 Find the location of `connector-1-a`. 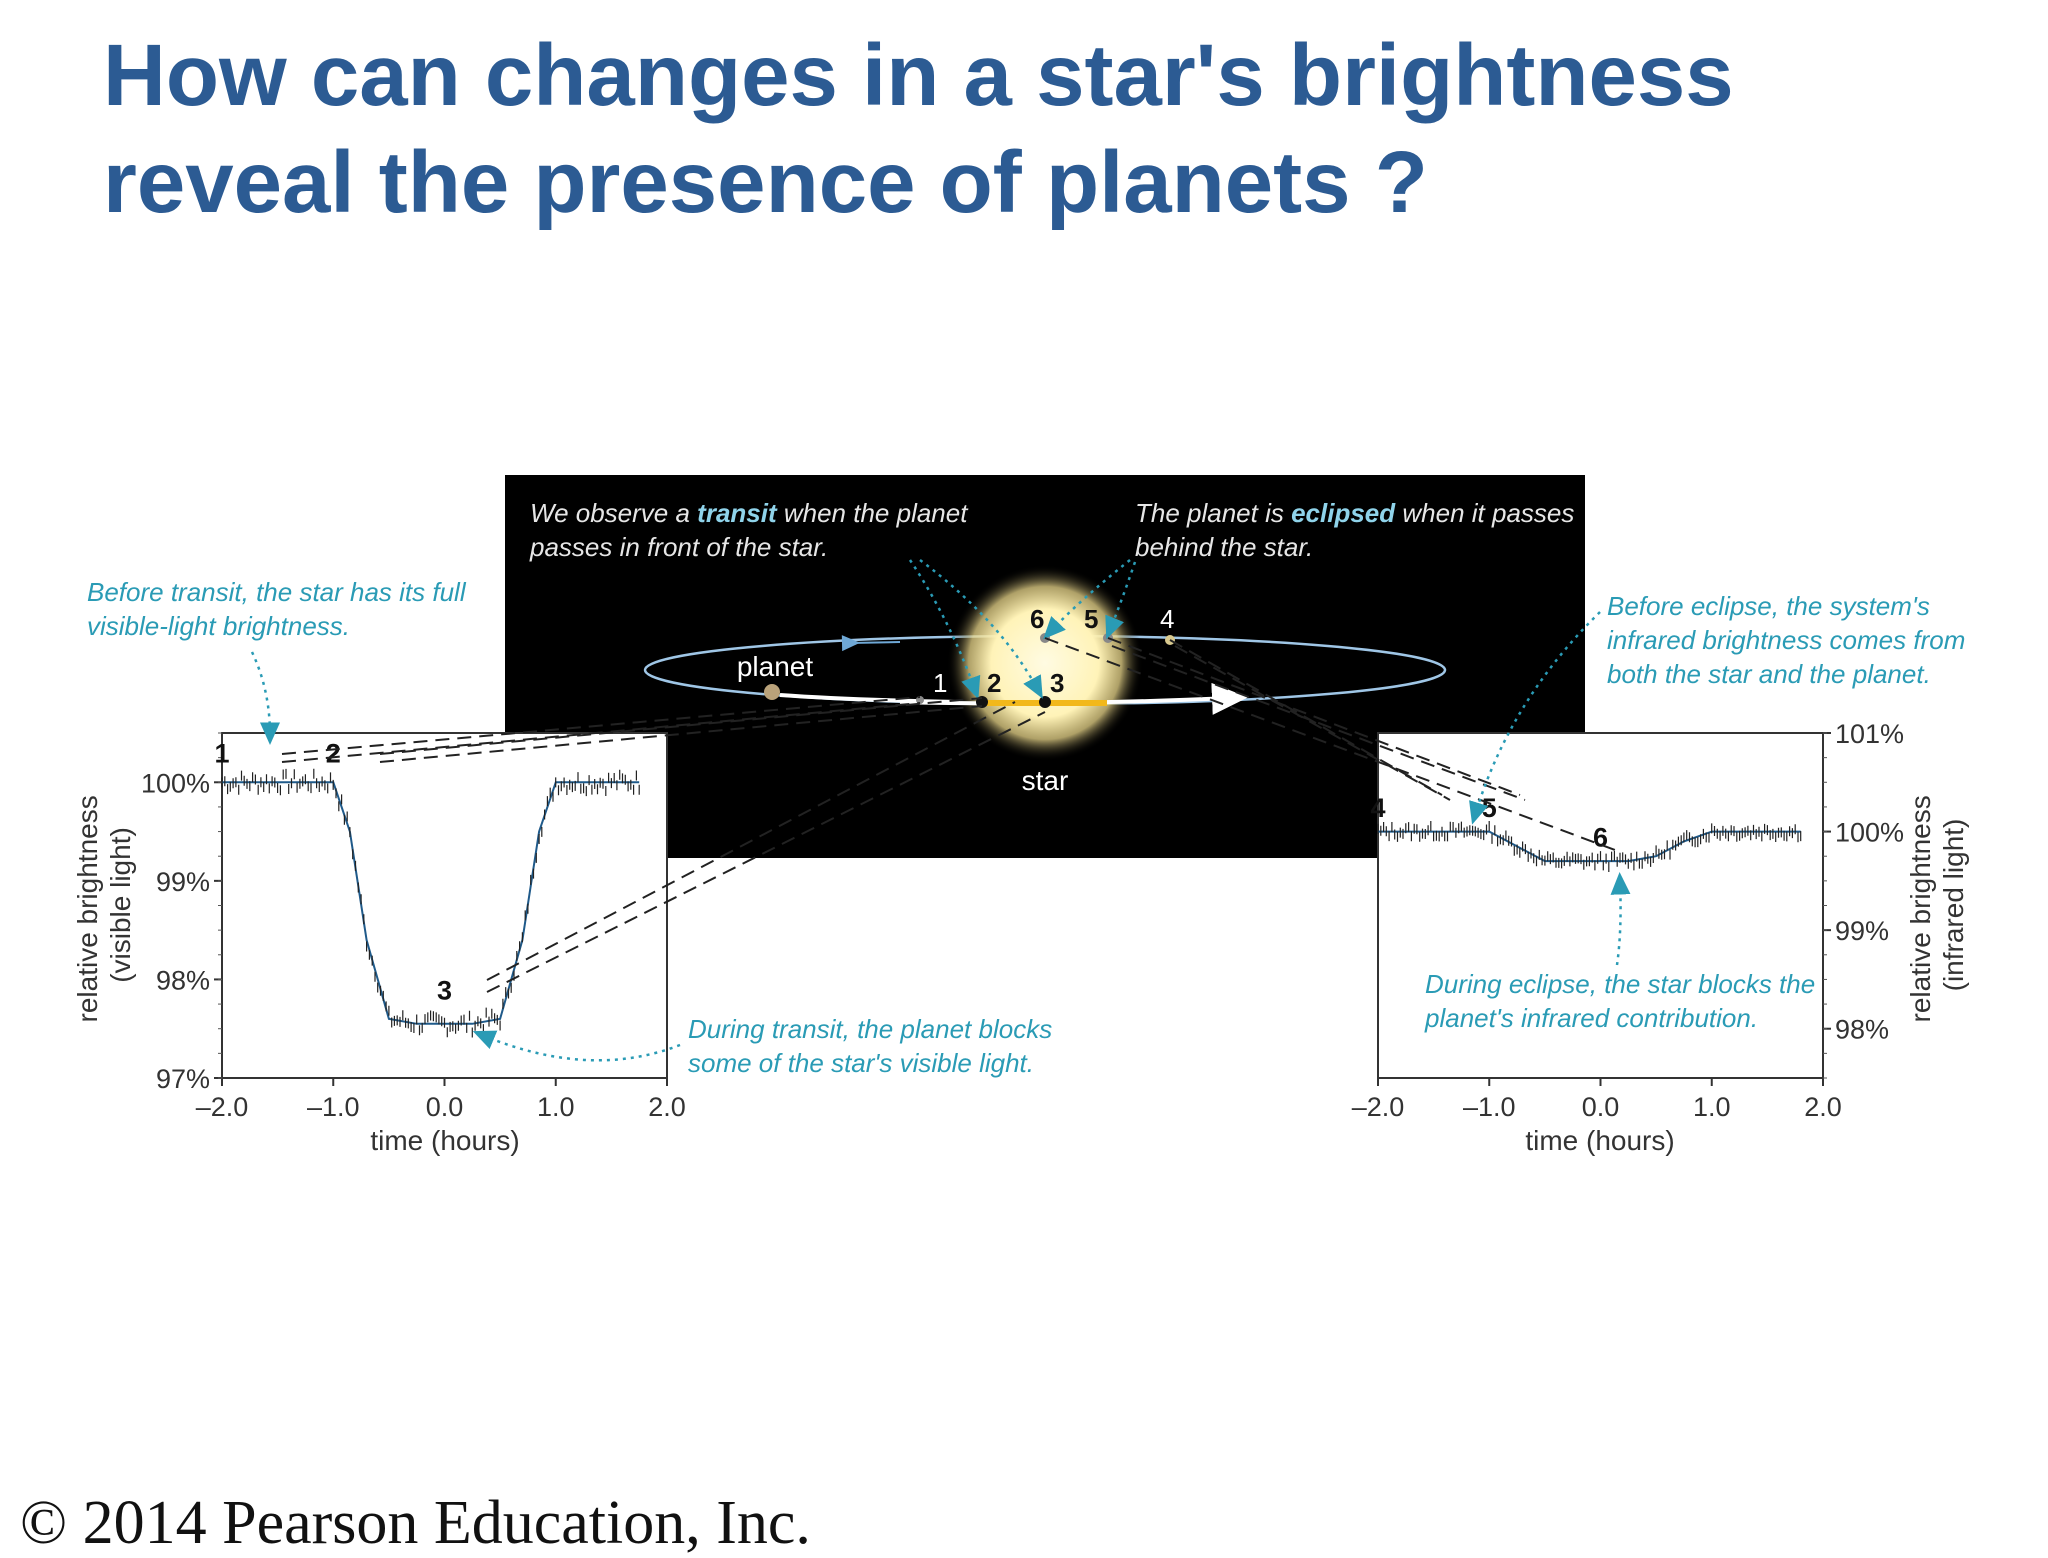

connector-1-a is located at coordinates (601, 725).